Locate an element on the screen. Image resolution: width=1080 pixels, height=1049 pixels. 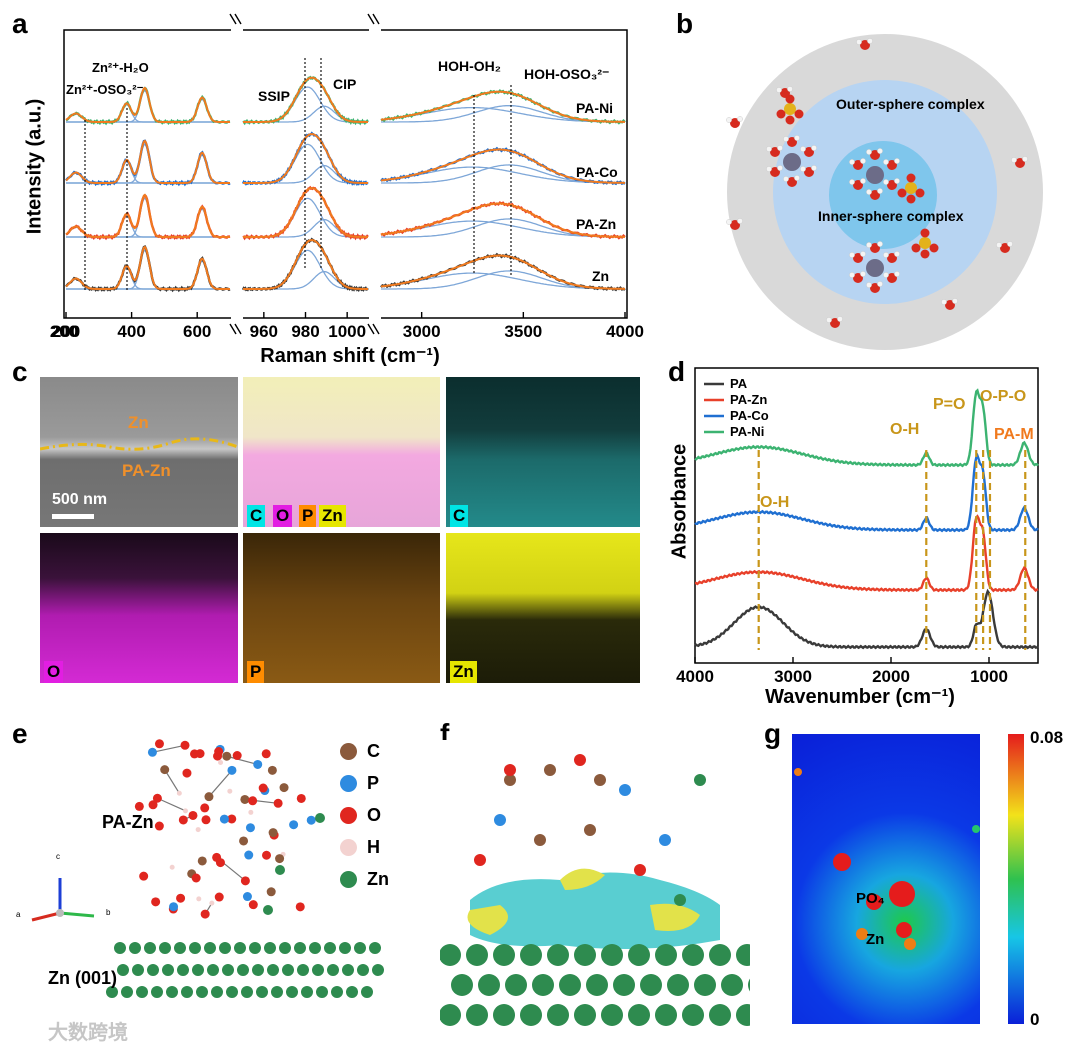
panel-label-a: a is located at coordinates (20, 23).